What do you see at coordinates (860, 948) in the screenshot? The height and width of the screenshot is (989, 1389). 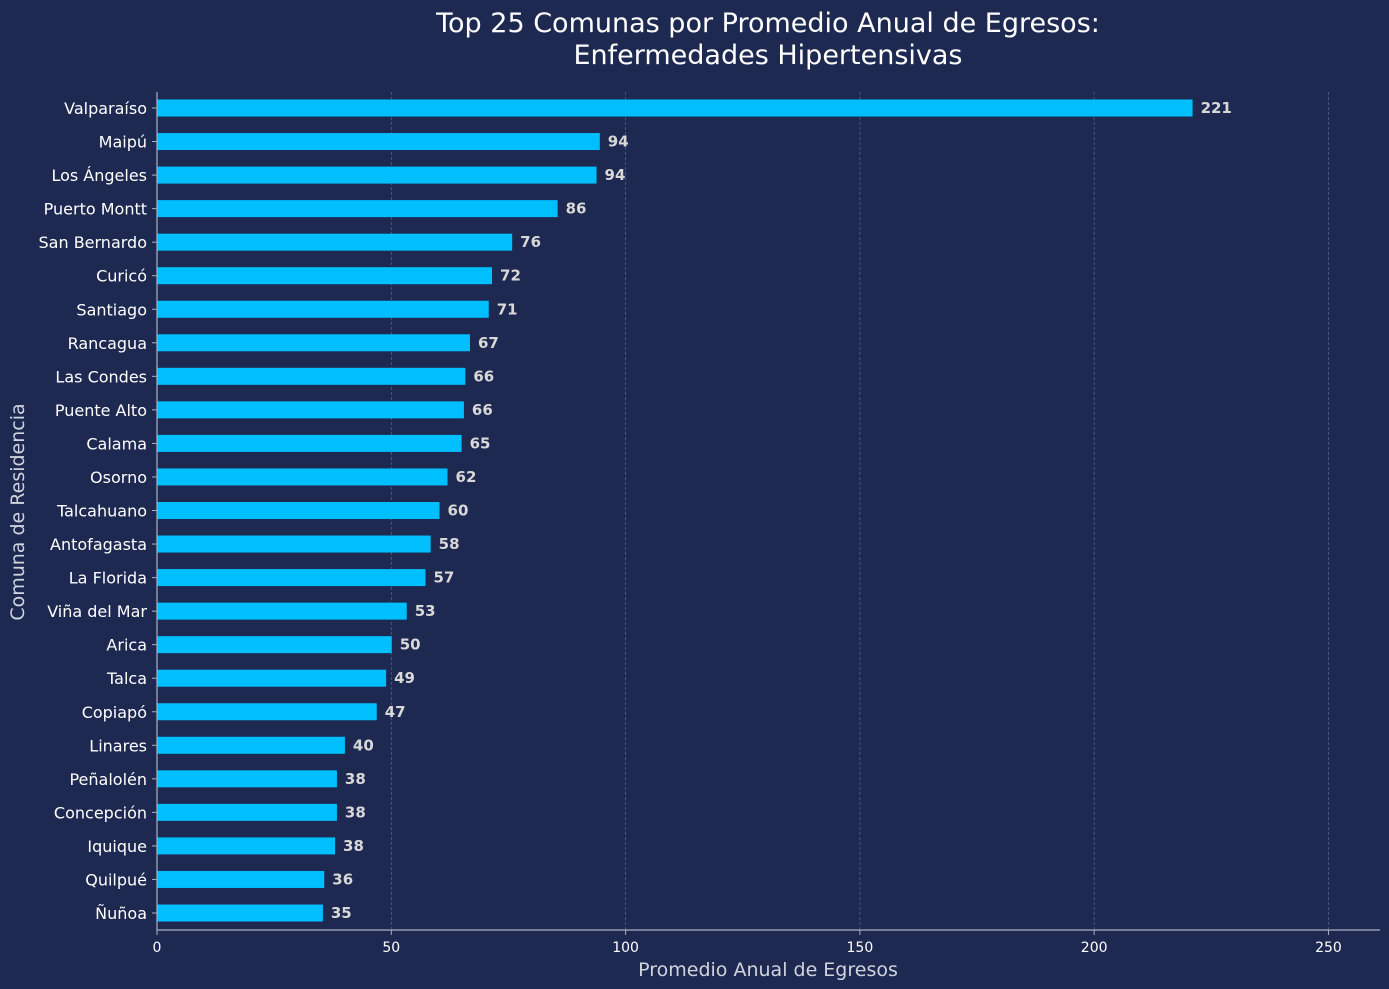 I see `x-tick-label: 150` at bounding box center [860, 948].